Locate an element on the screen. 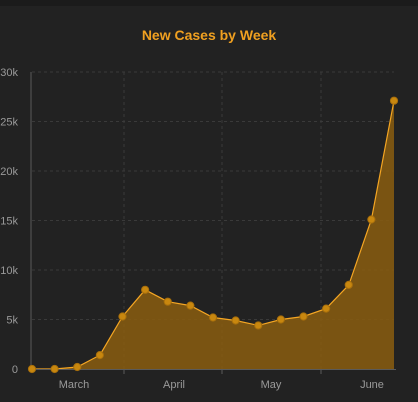  x-tick-label: March is located at coordinates (74, 385).